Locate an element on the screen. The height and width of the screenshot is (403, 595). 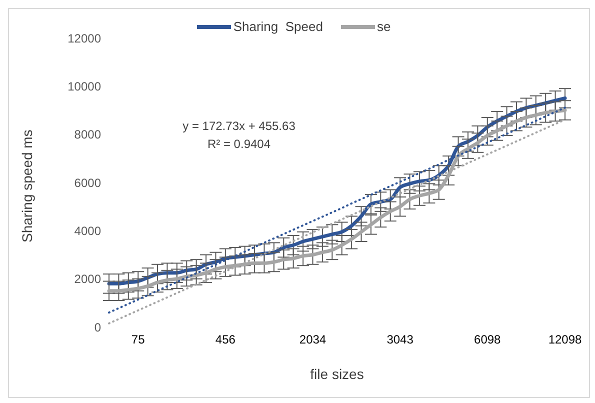
annotation: R² = 0.9404 is located at coordinates (239, 144).